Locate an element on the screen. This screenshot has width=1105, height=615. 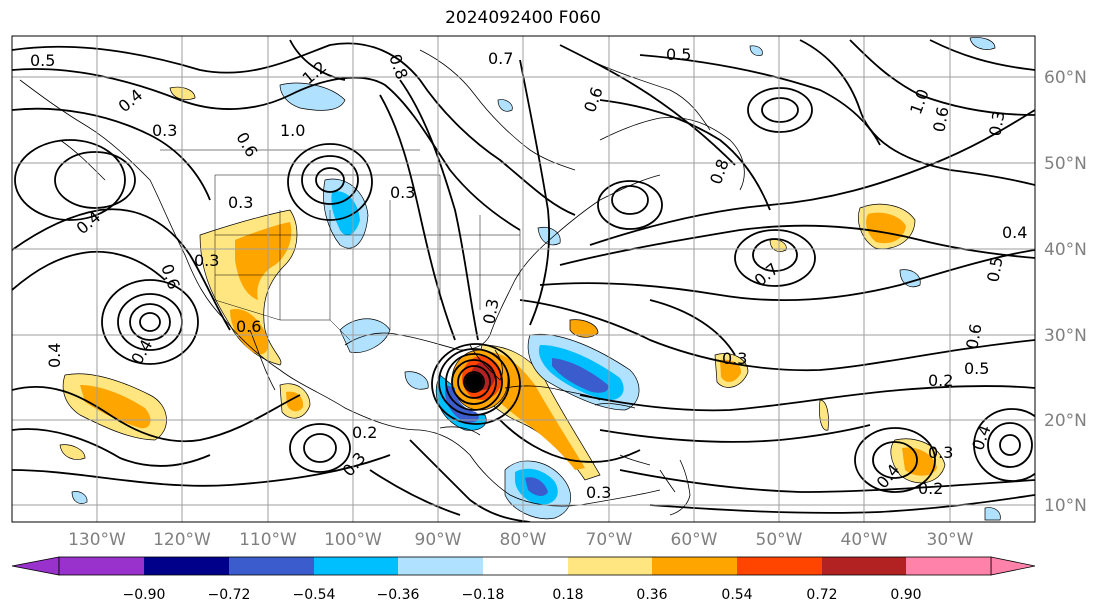
lat-label: 30°N is located at coordinates (1065, 336).